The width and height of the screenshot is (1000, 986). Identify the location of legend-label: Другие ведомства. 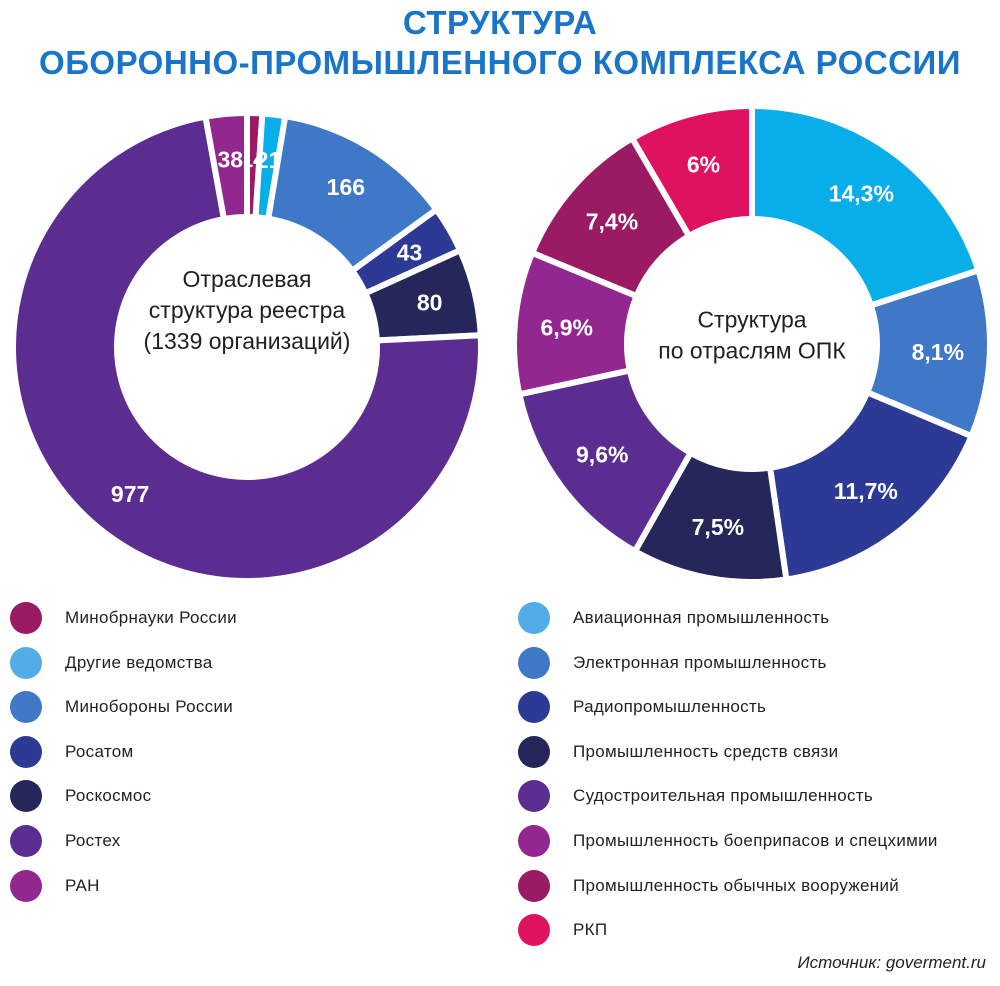
(139, 662).